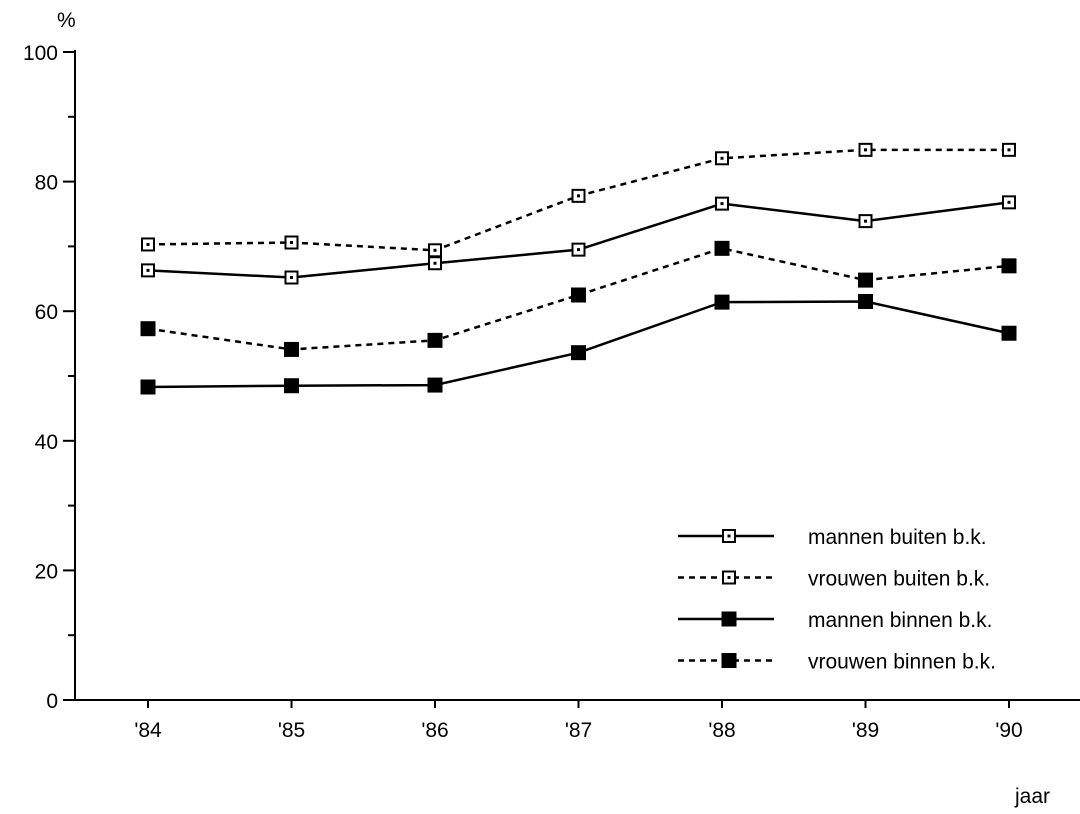  What do you see at coordinates (46, 312) in the screenshot?
I see `y-tick-label: 60` at bounding box center [46, 312].